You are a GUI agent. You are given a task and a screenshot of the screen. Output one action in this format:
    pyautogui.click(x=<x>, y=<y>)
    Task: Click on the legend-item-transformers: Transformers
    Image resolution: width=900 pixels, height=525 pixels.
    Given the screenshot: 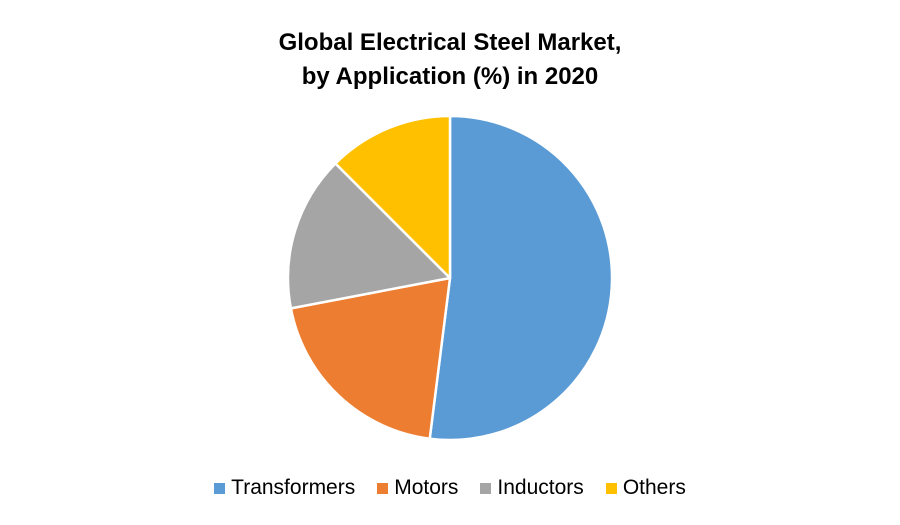 What is the action you would take?
    pyautogui.click(x=284, y=488)
    